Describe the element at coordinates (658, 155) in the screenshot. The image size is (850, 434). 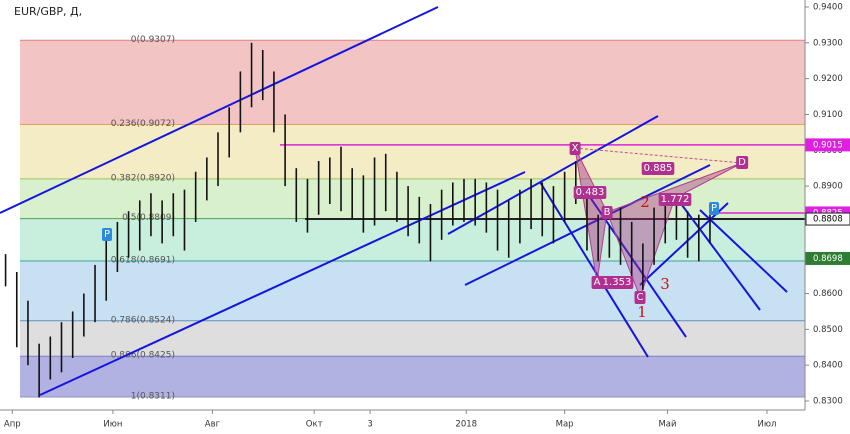
I see `pattern-line` at that location.